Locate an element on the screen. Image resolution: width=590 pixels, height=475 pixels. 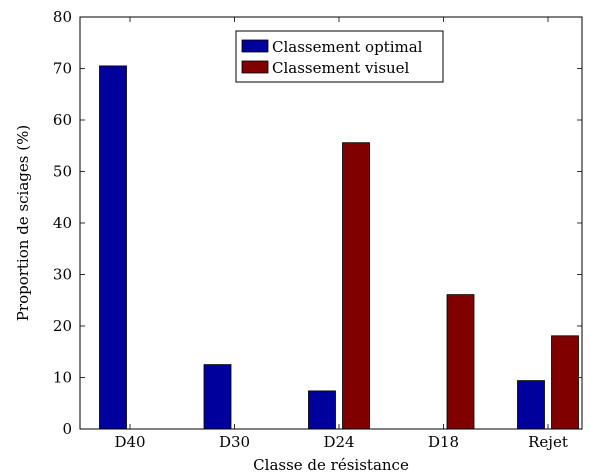
y-tick-label: 0 is located at coordinates (67, 429).